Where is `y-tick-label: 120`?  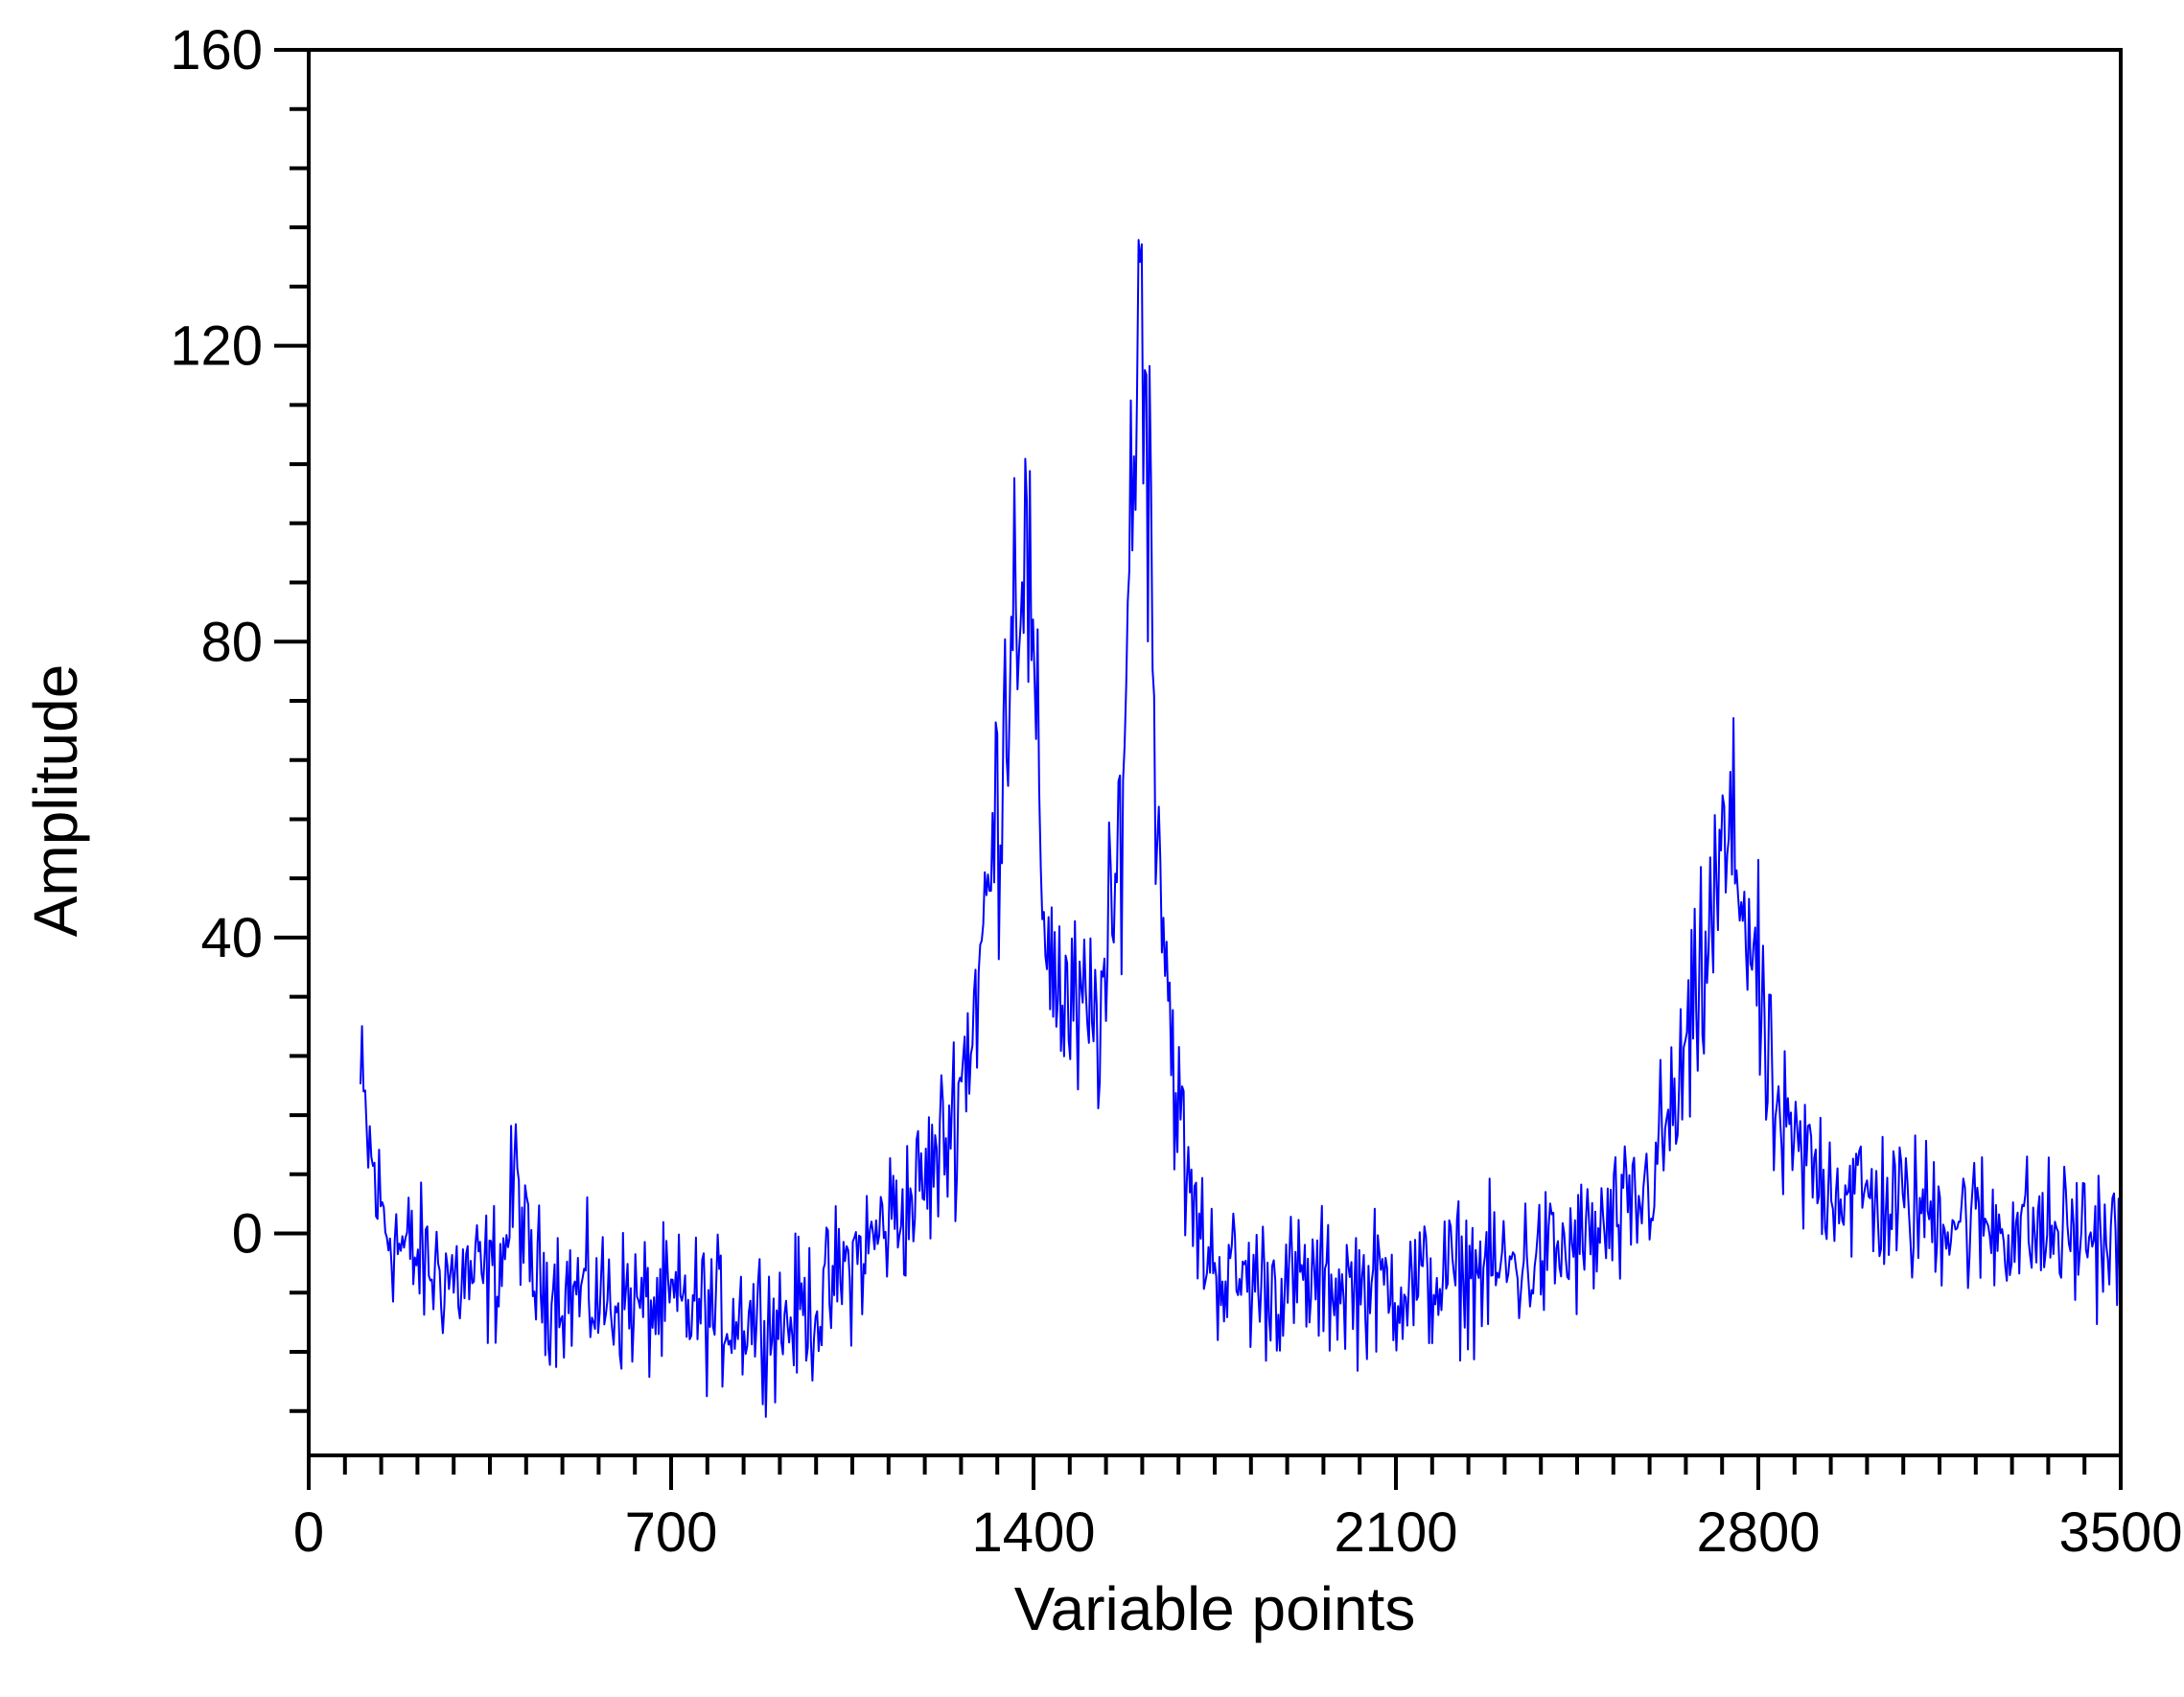 y-tick-label: 120 is located at coordinates (216, 346).